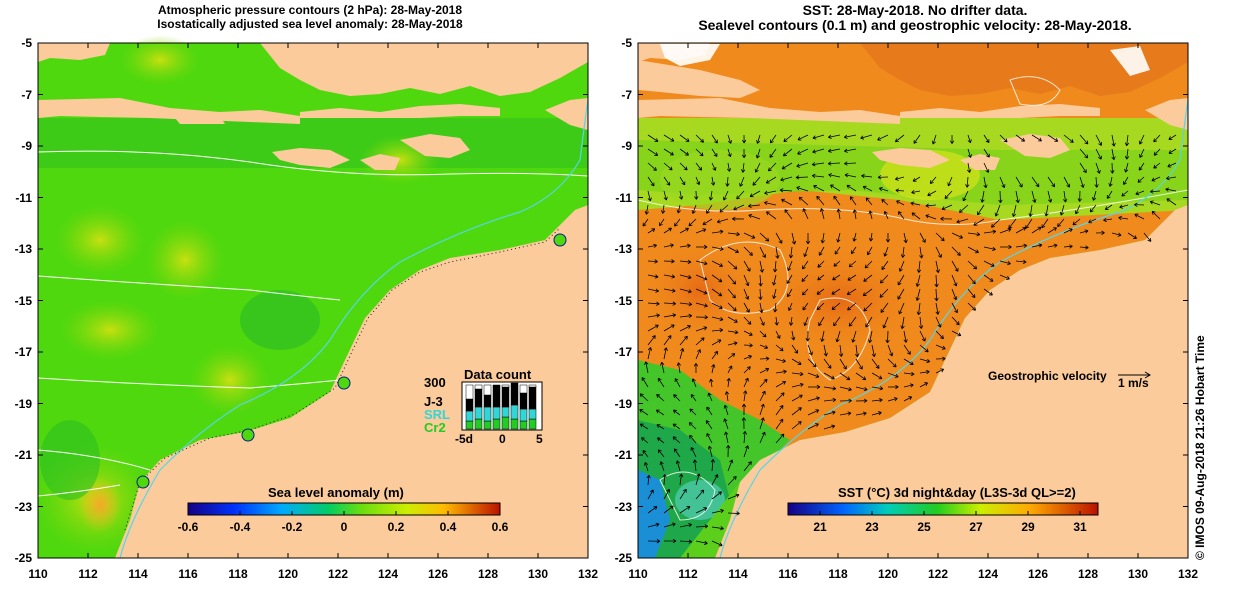 This screenshot has width=1250, height=590. What do you see at coordinates (1200, 447) in the screenshot?
I see `imos-credit: © IMOS 09-Aug-2018 21:26 Hobart Time` at bounding box center [1200, 447].